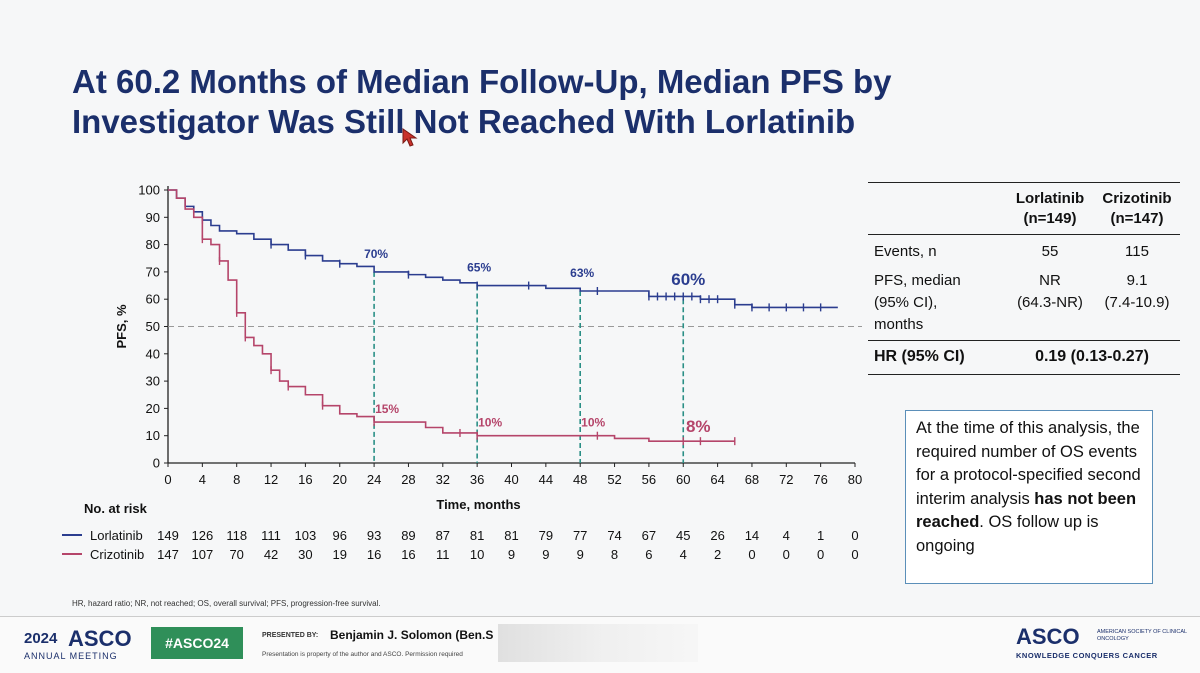  Describe the element at coordinates (1026, 510) in the screenshot. I see `note-bold-text: has not been reached` at that location.